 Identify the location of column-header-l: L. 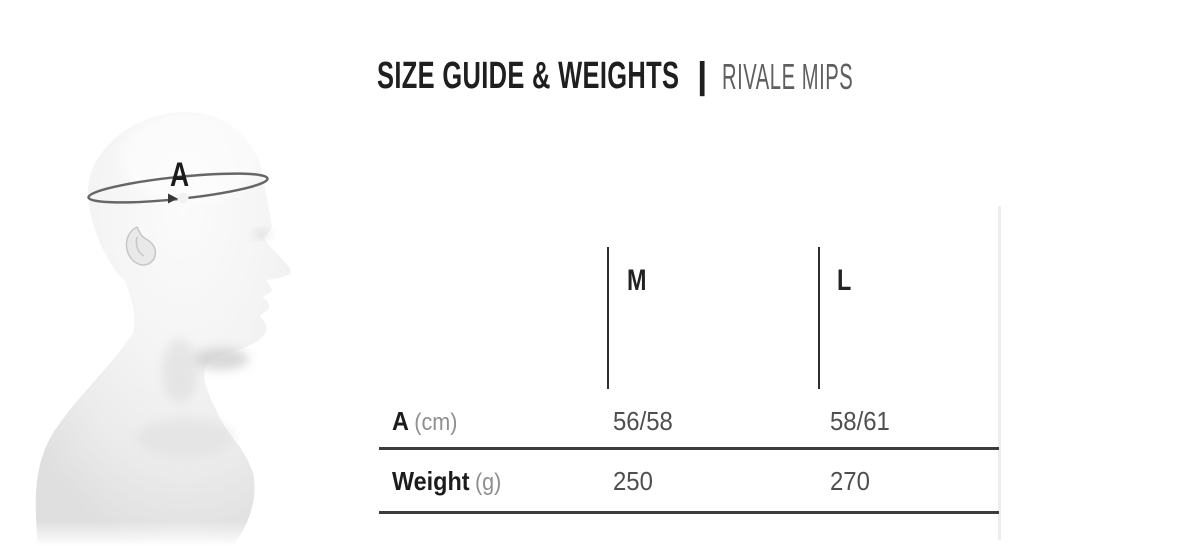
(844, 280).